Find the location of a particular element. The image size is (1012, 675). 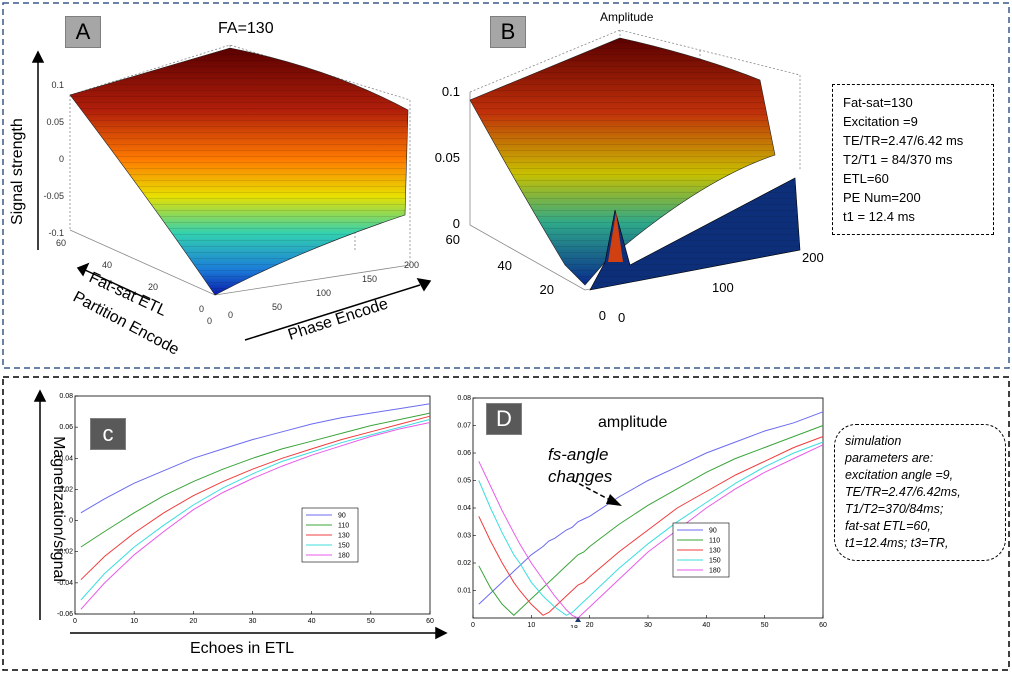

y-tick-label: -0.04 is located at coordinates (65, 583).